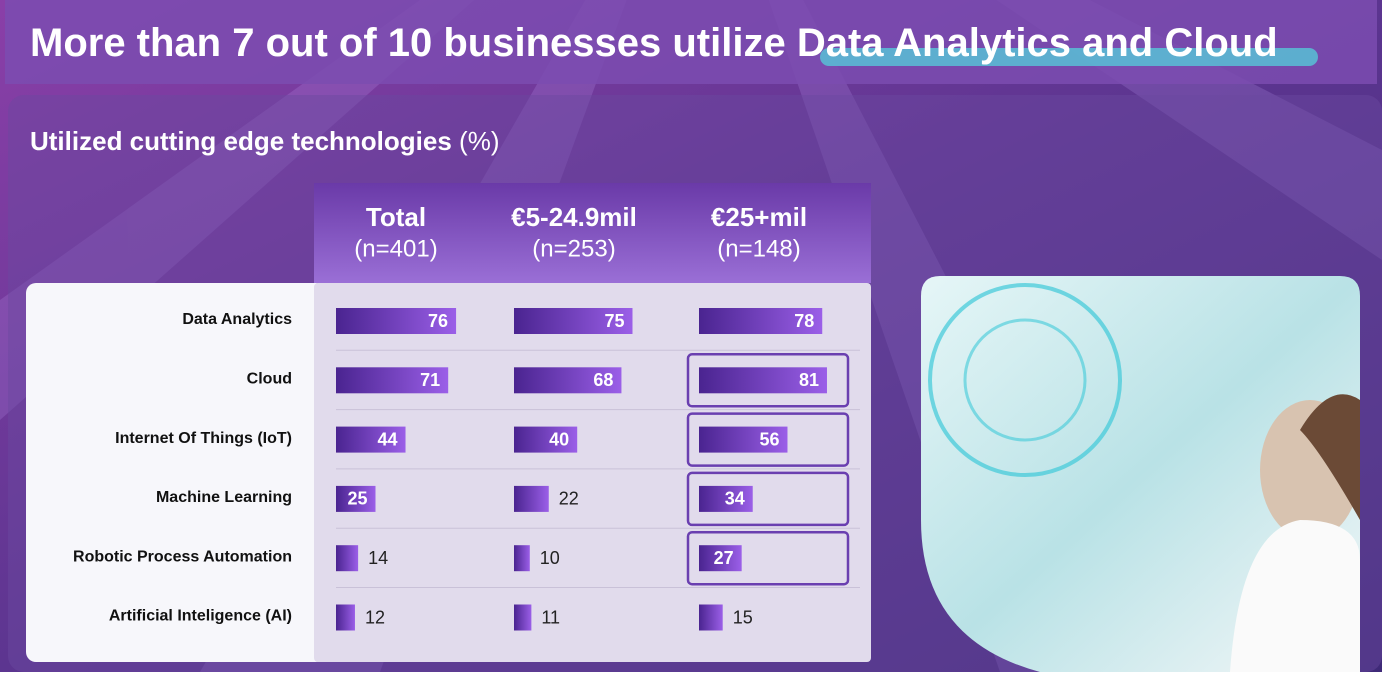 The width and height of the screenshot is (1382, 677). What do you see at coordinates (550, 617) in the screenshot?
I see `value-label: 11` at bounding box center [550, 617].